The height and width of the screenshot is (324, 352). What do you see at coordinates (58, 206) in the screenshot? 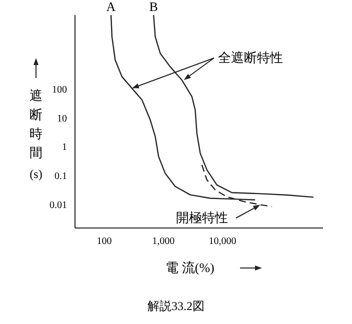
I see `y-tick-label: 0.01` at bounding box center [58, 206].